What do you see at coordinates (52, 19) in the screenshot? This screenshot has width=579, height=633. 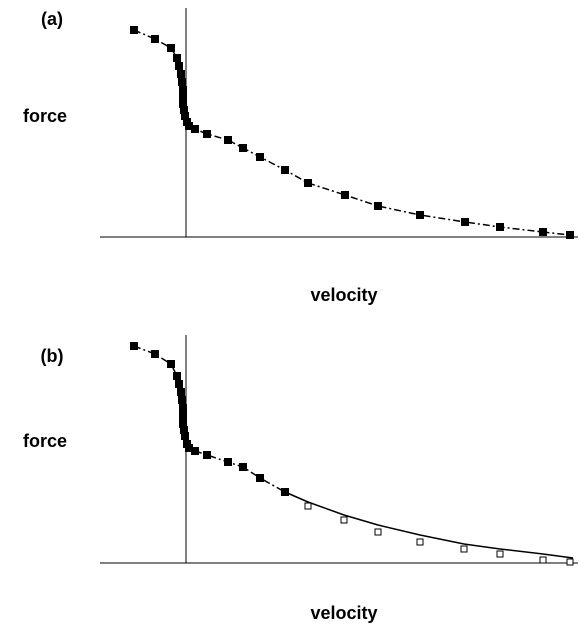 I see `panel-label: (a)` at bounding box center [52, 19].